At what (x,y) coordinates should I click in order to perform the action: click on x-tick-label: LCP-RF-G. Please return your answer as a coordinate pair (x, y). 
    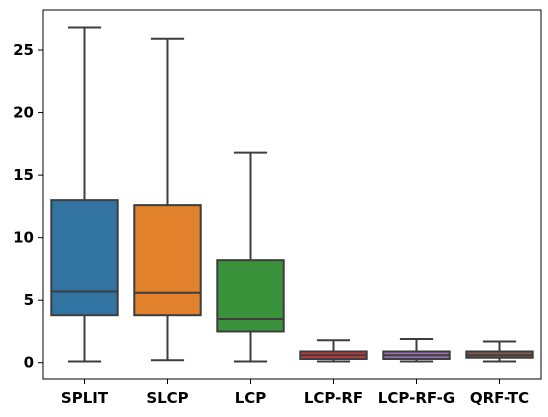
    Looking at the image, I should click on (416, 398).